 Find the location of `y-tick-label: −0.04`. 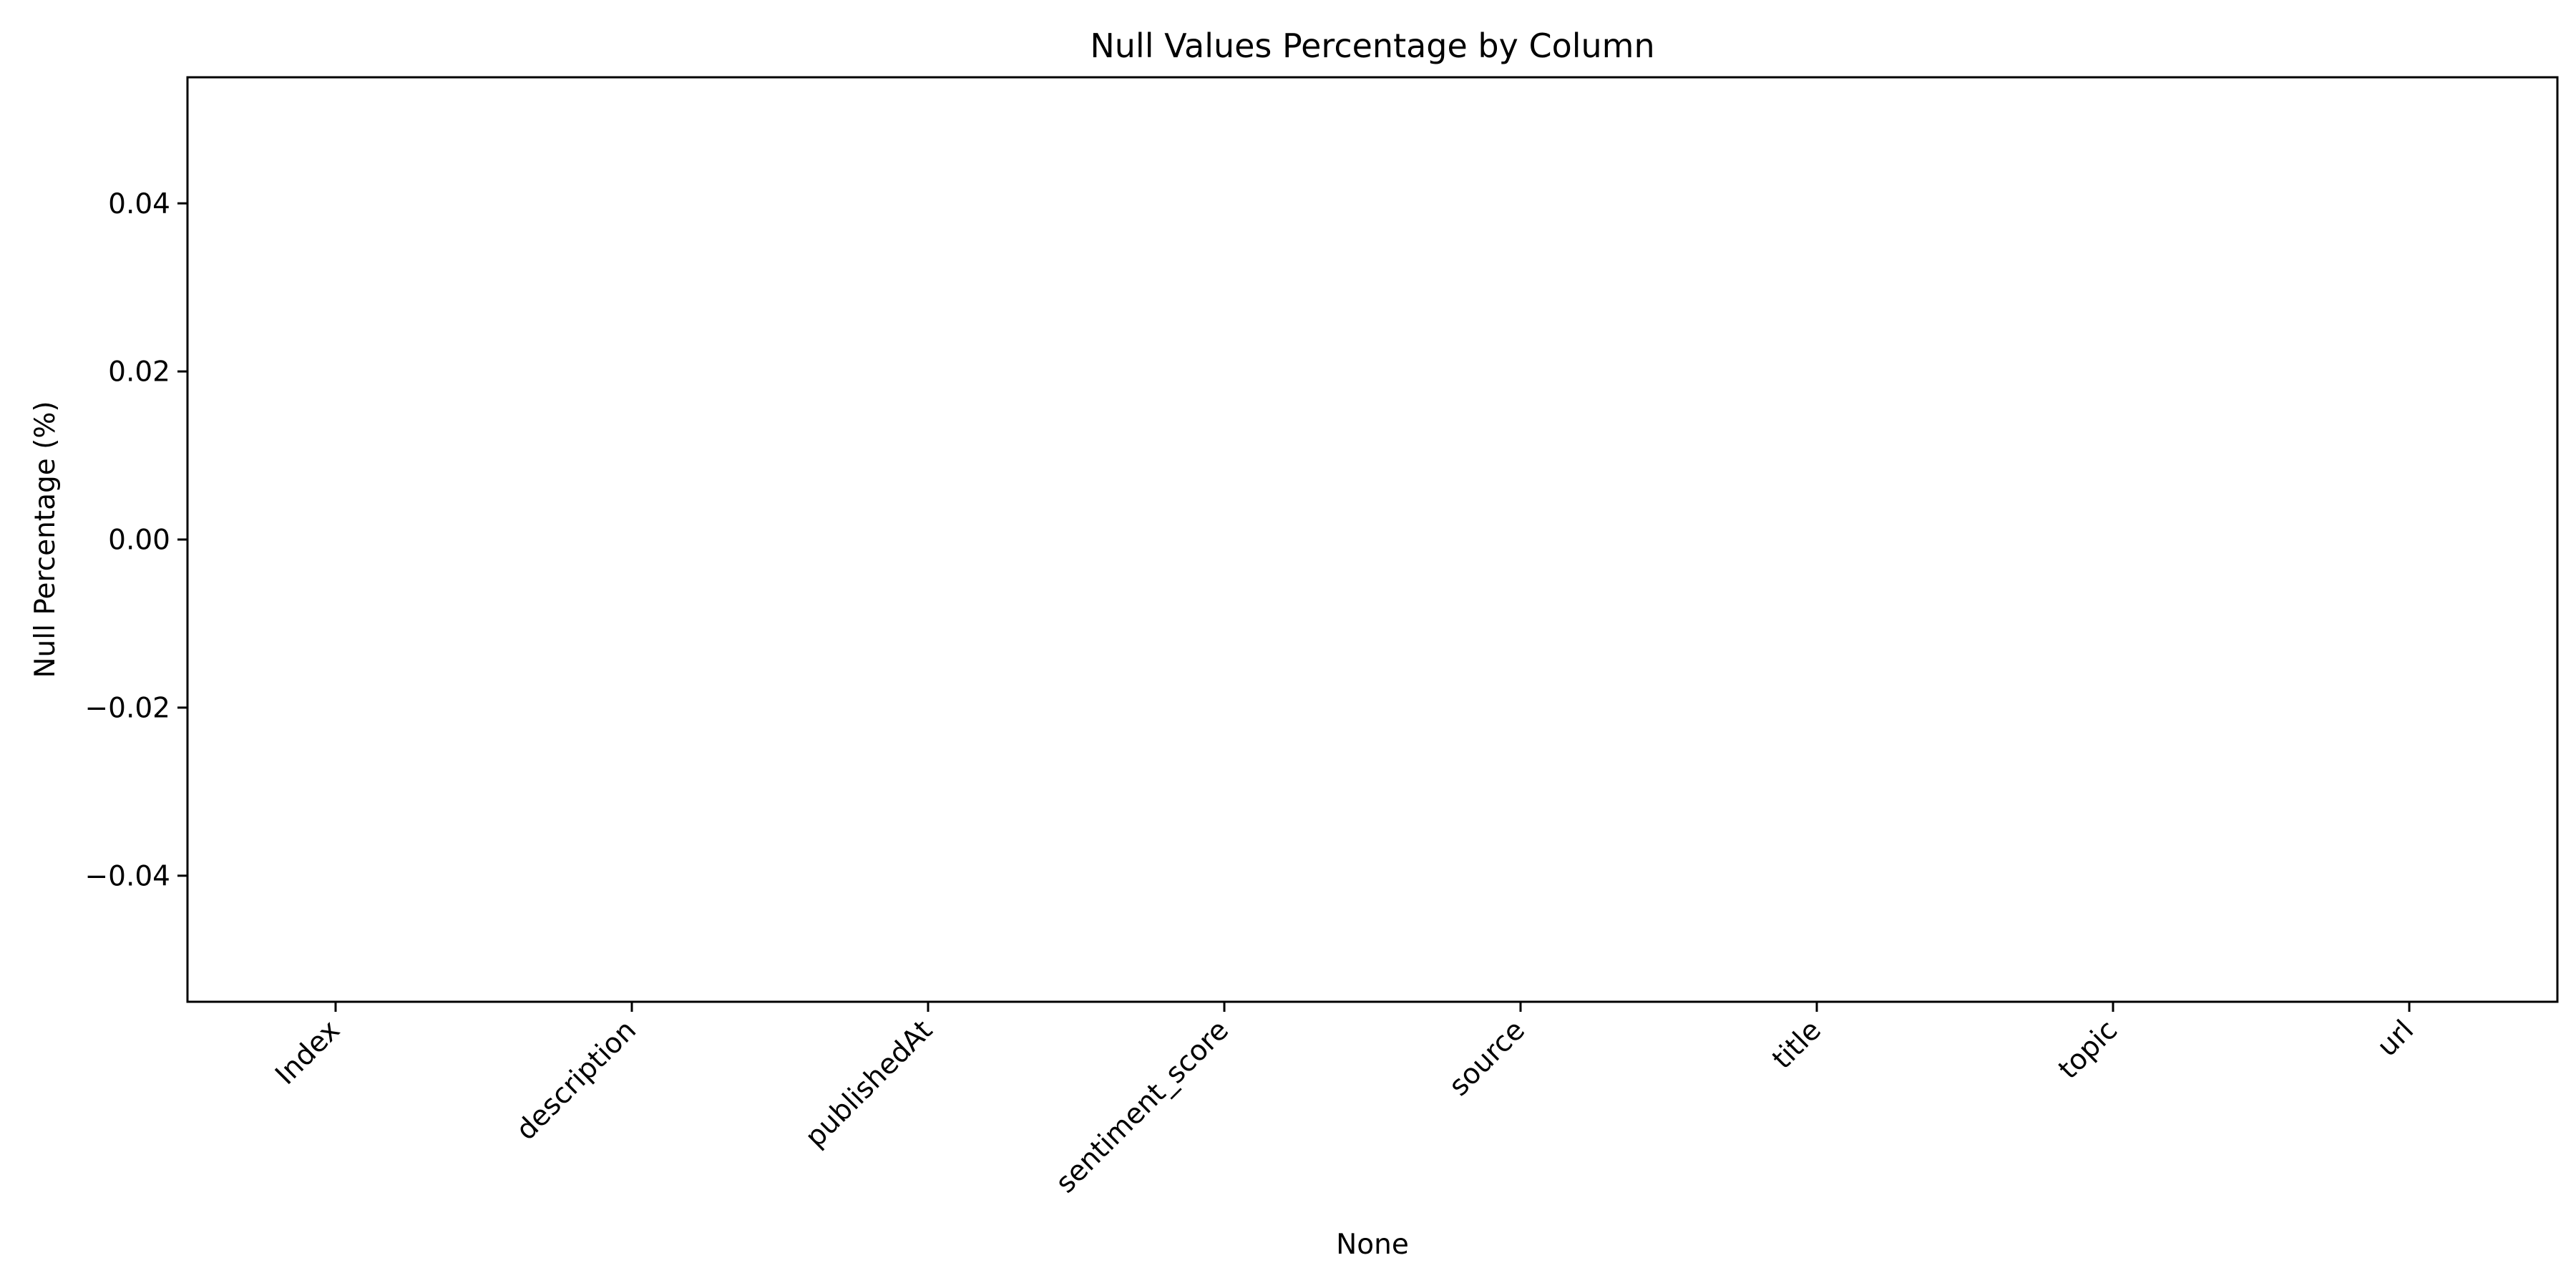

y-tick-label: −0.04 is located at coordinates (127, 876).